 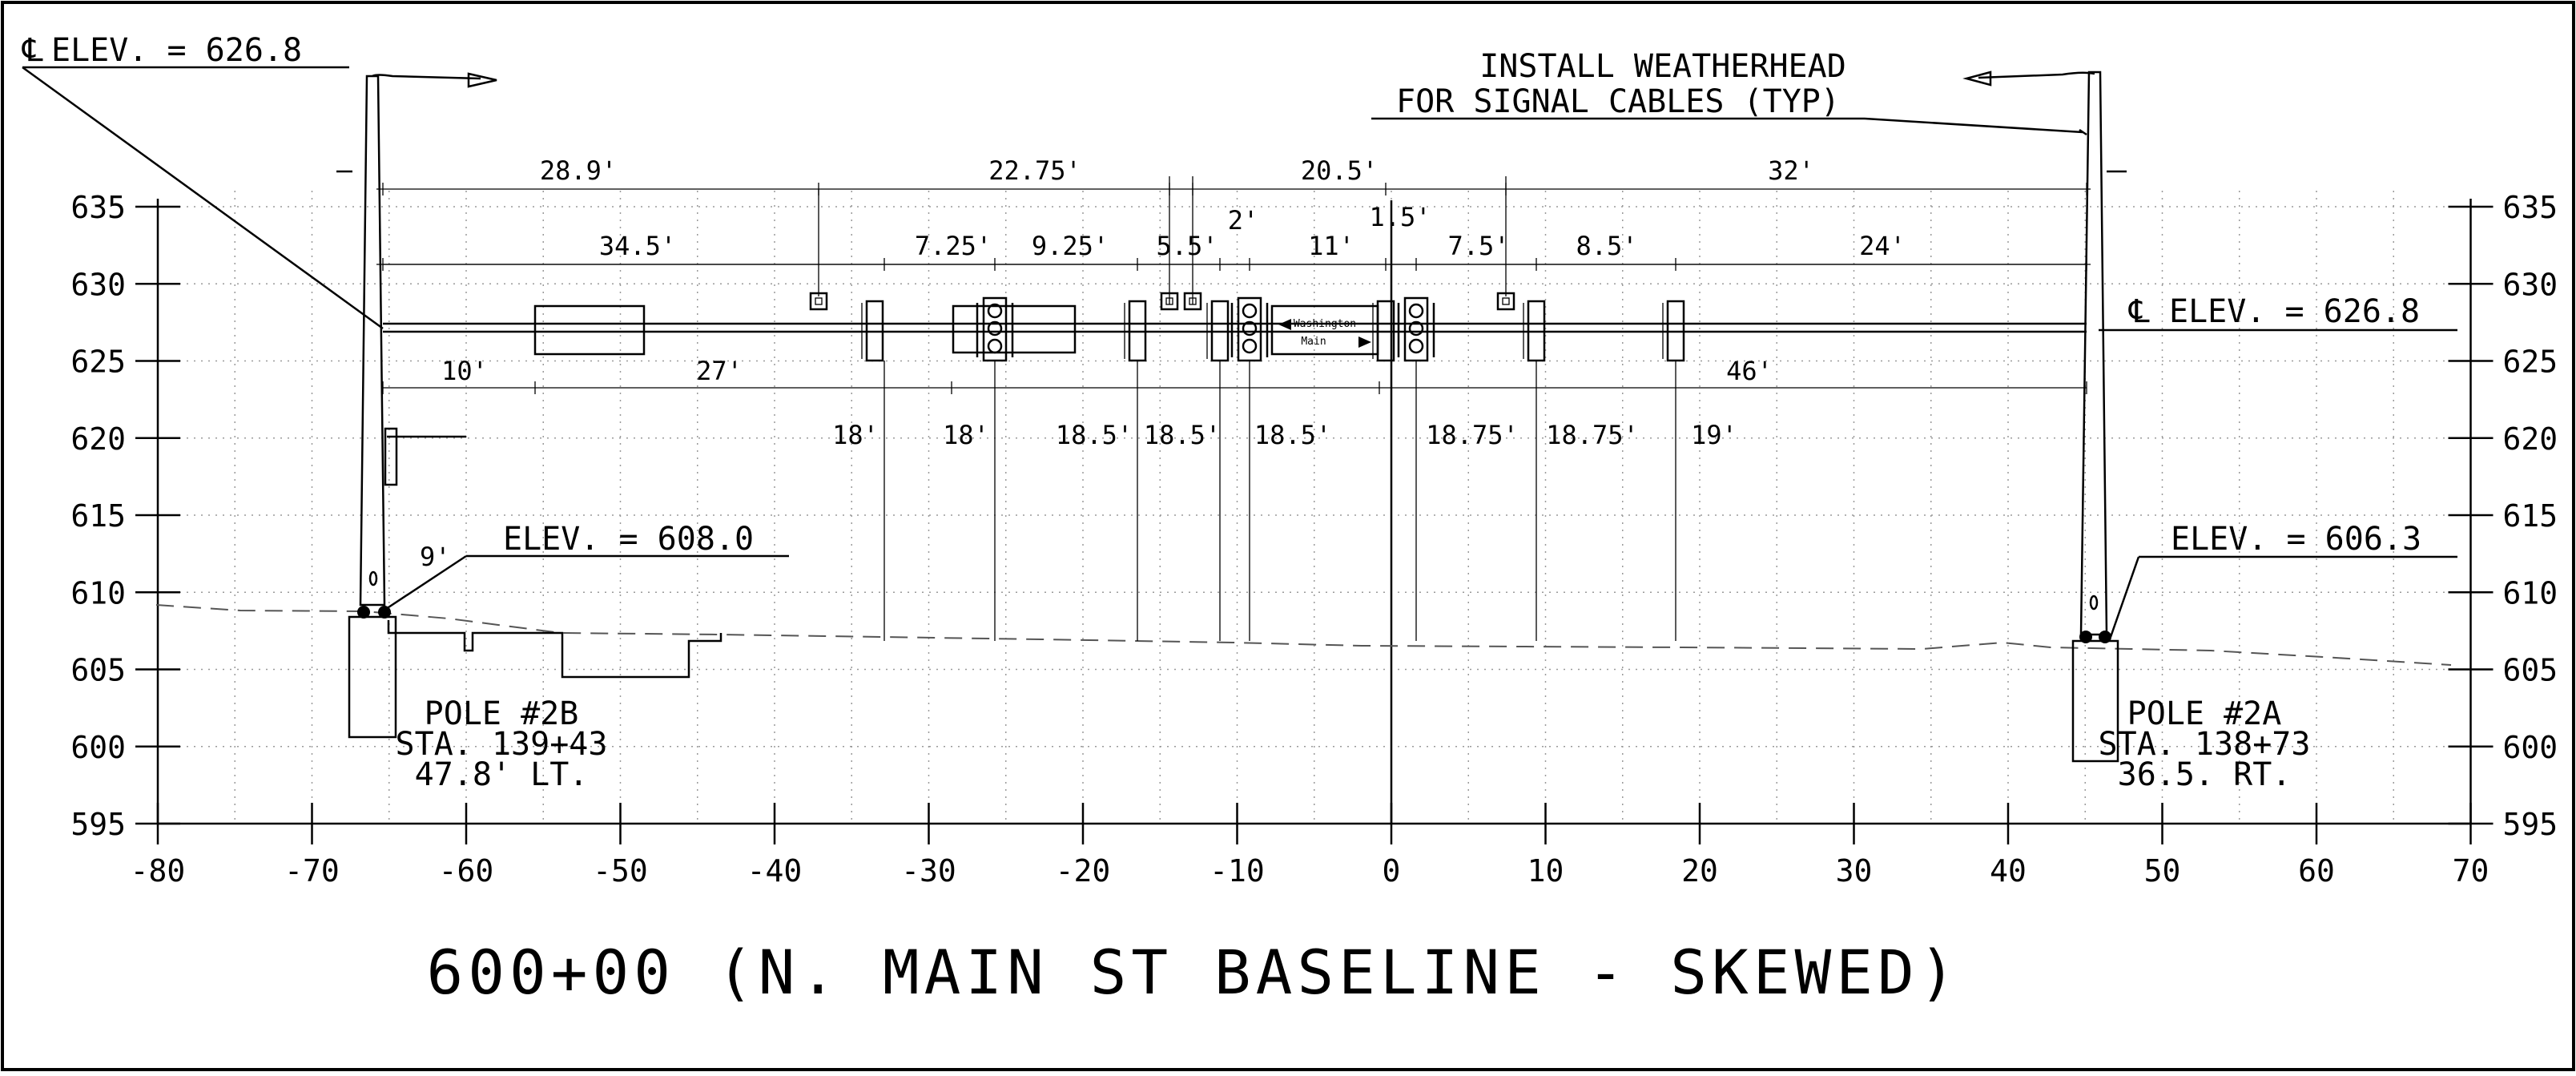 What do you see at coordinates (1606, 246) in the screenshot?
I see `dim-second: 8.5'` at bounding box center [1606, 246].